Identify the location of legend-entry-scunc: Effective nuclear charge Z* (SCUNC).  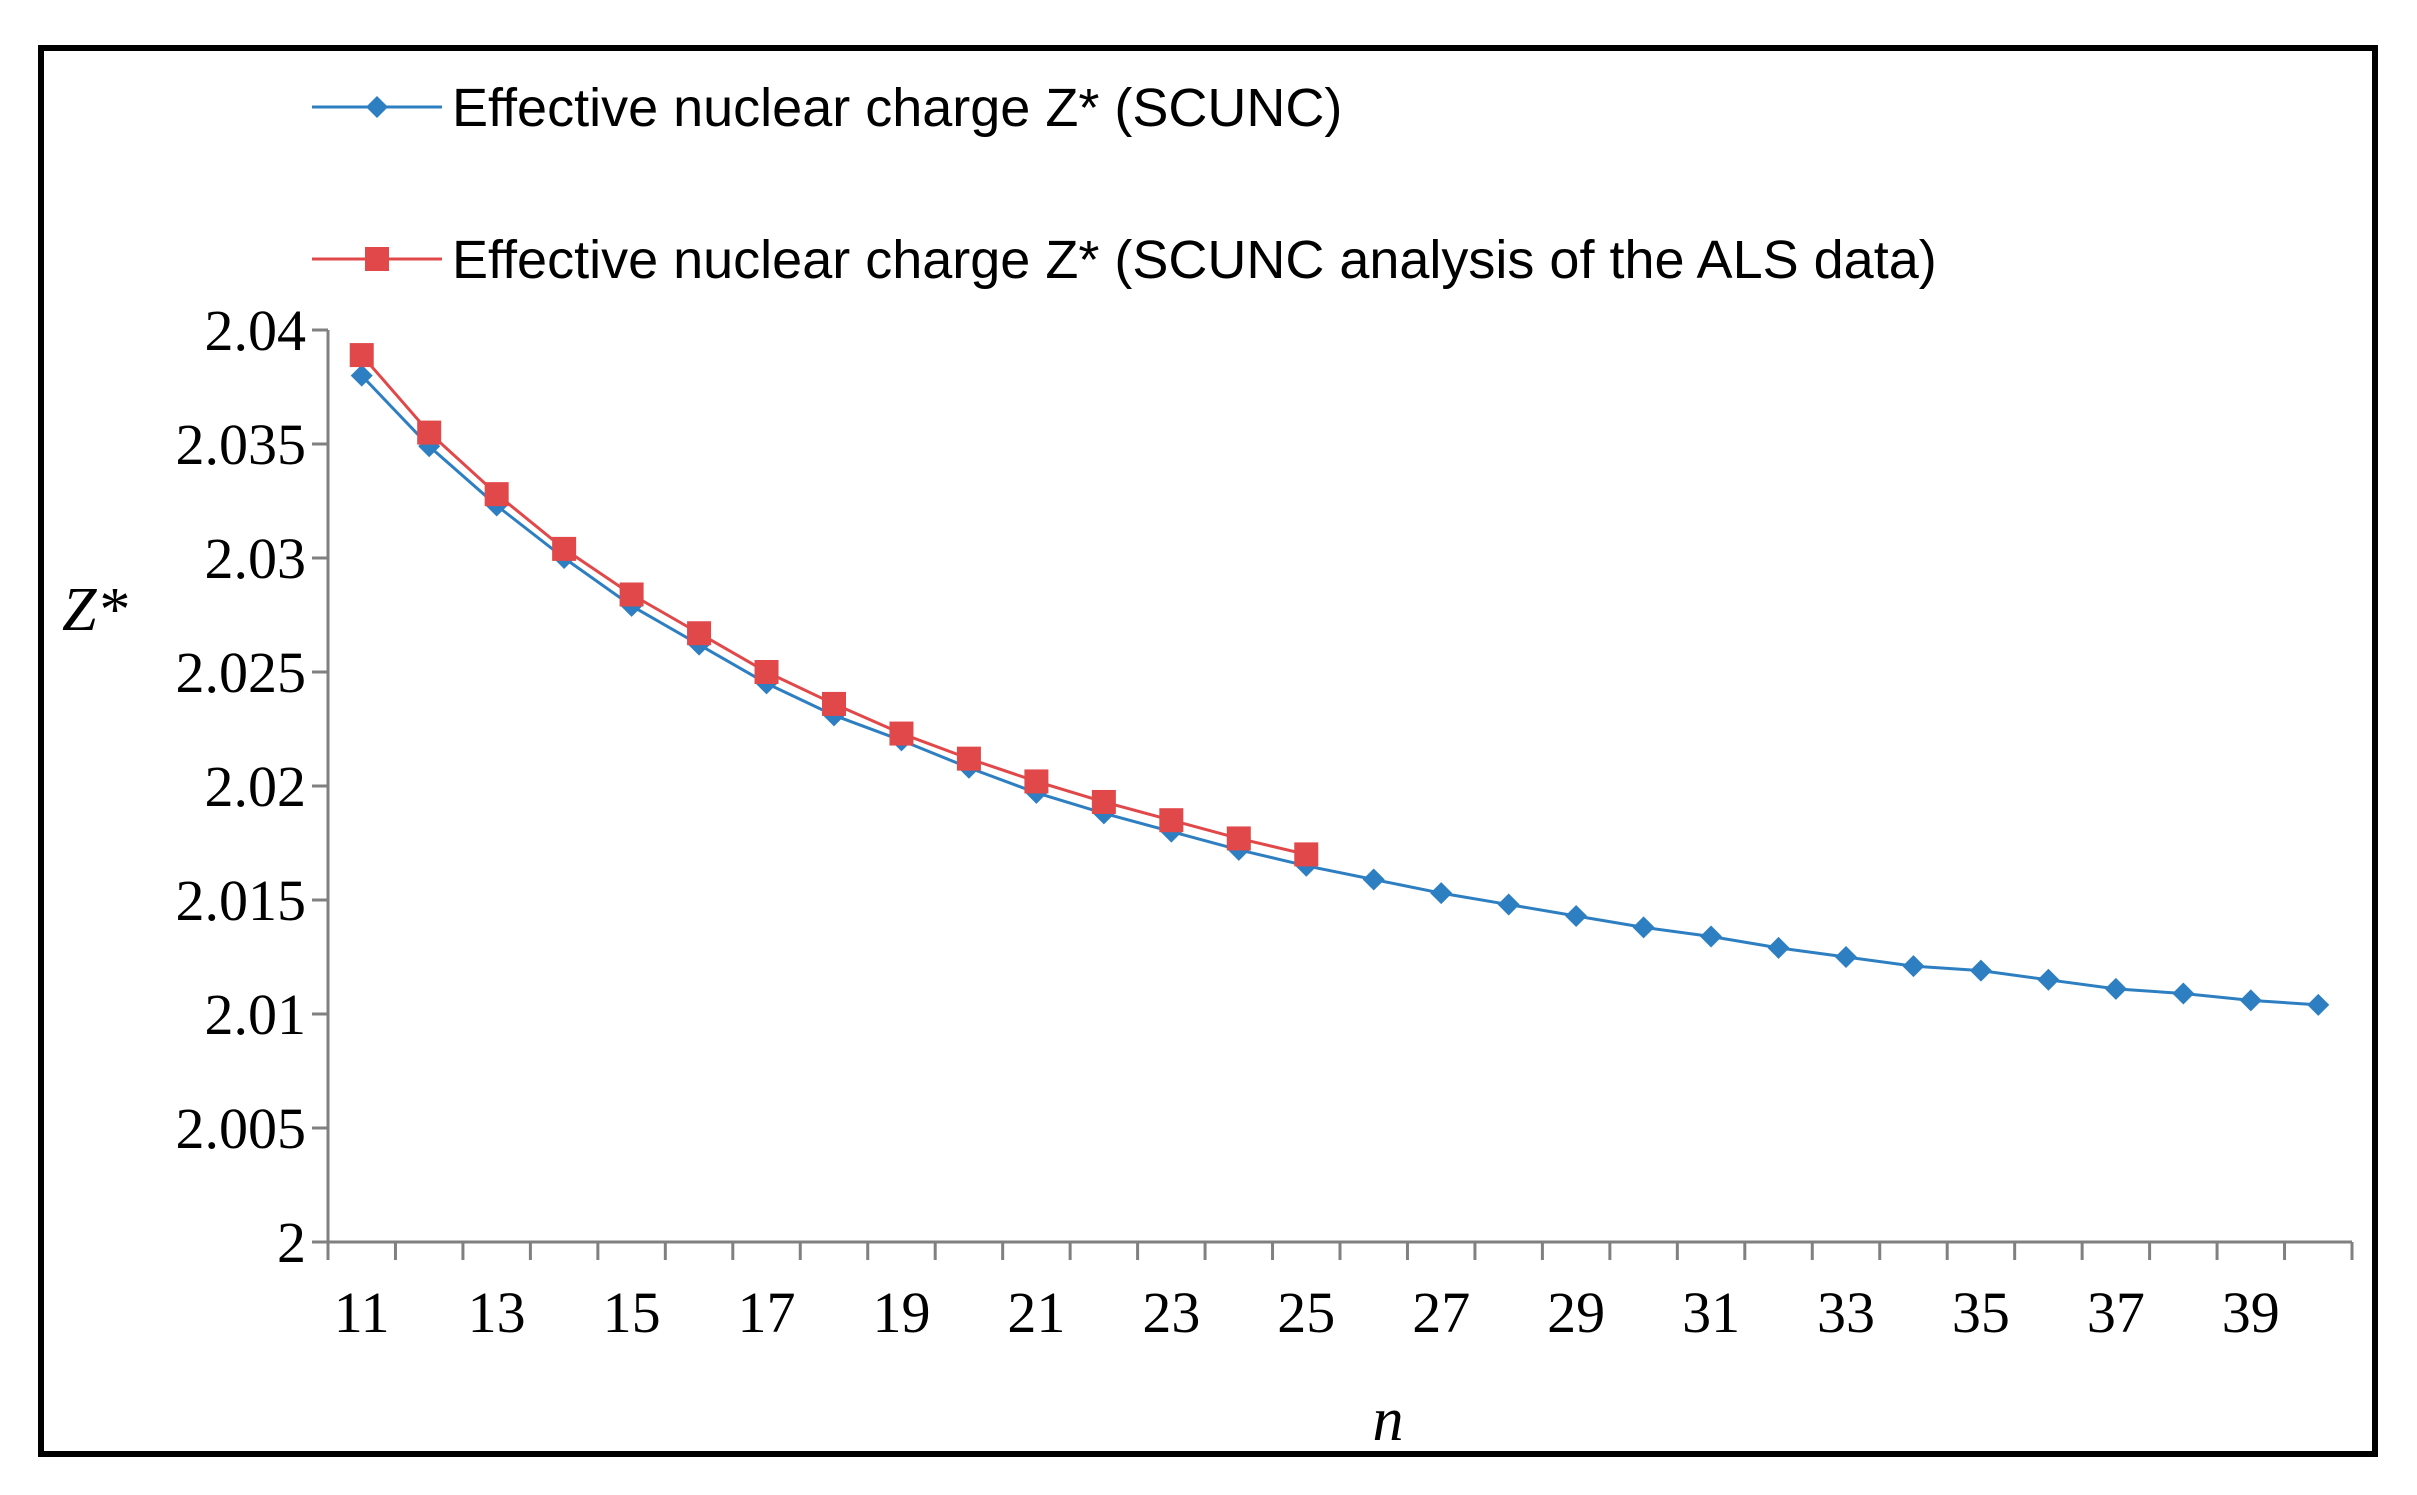
(827, 108).